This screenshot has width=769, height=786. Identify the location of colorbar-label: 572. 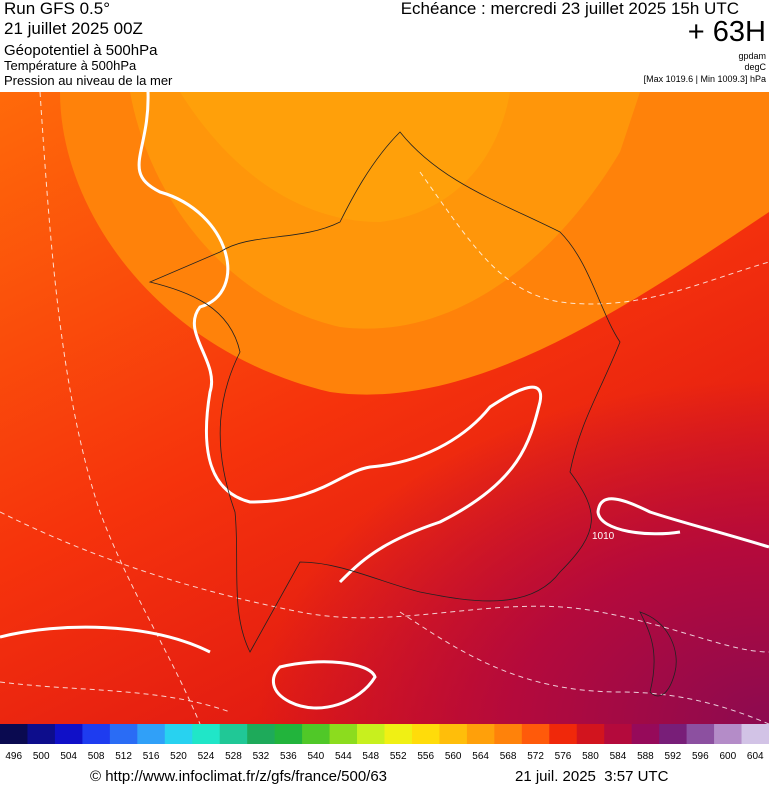
(535, 756).